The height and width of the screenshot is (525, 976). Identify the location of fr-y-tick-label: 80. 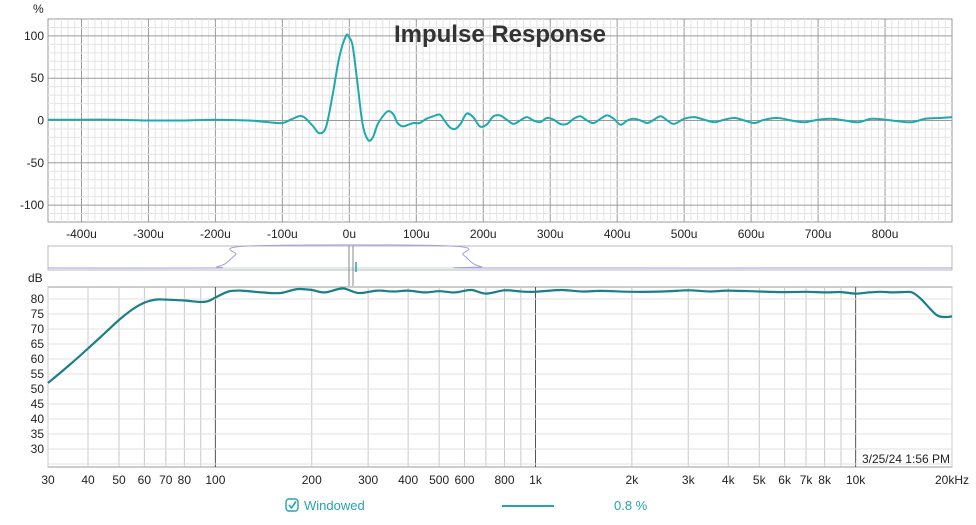
(38, 299).